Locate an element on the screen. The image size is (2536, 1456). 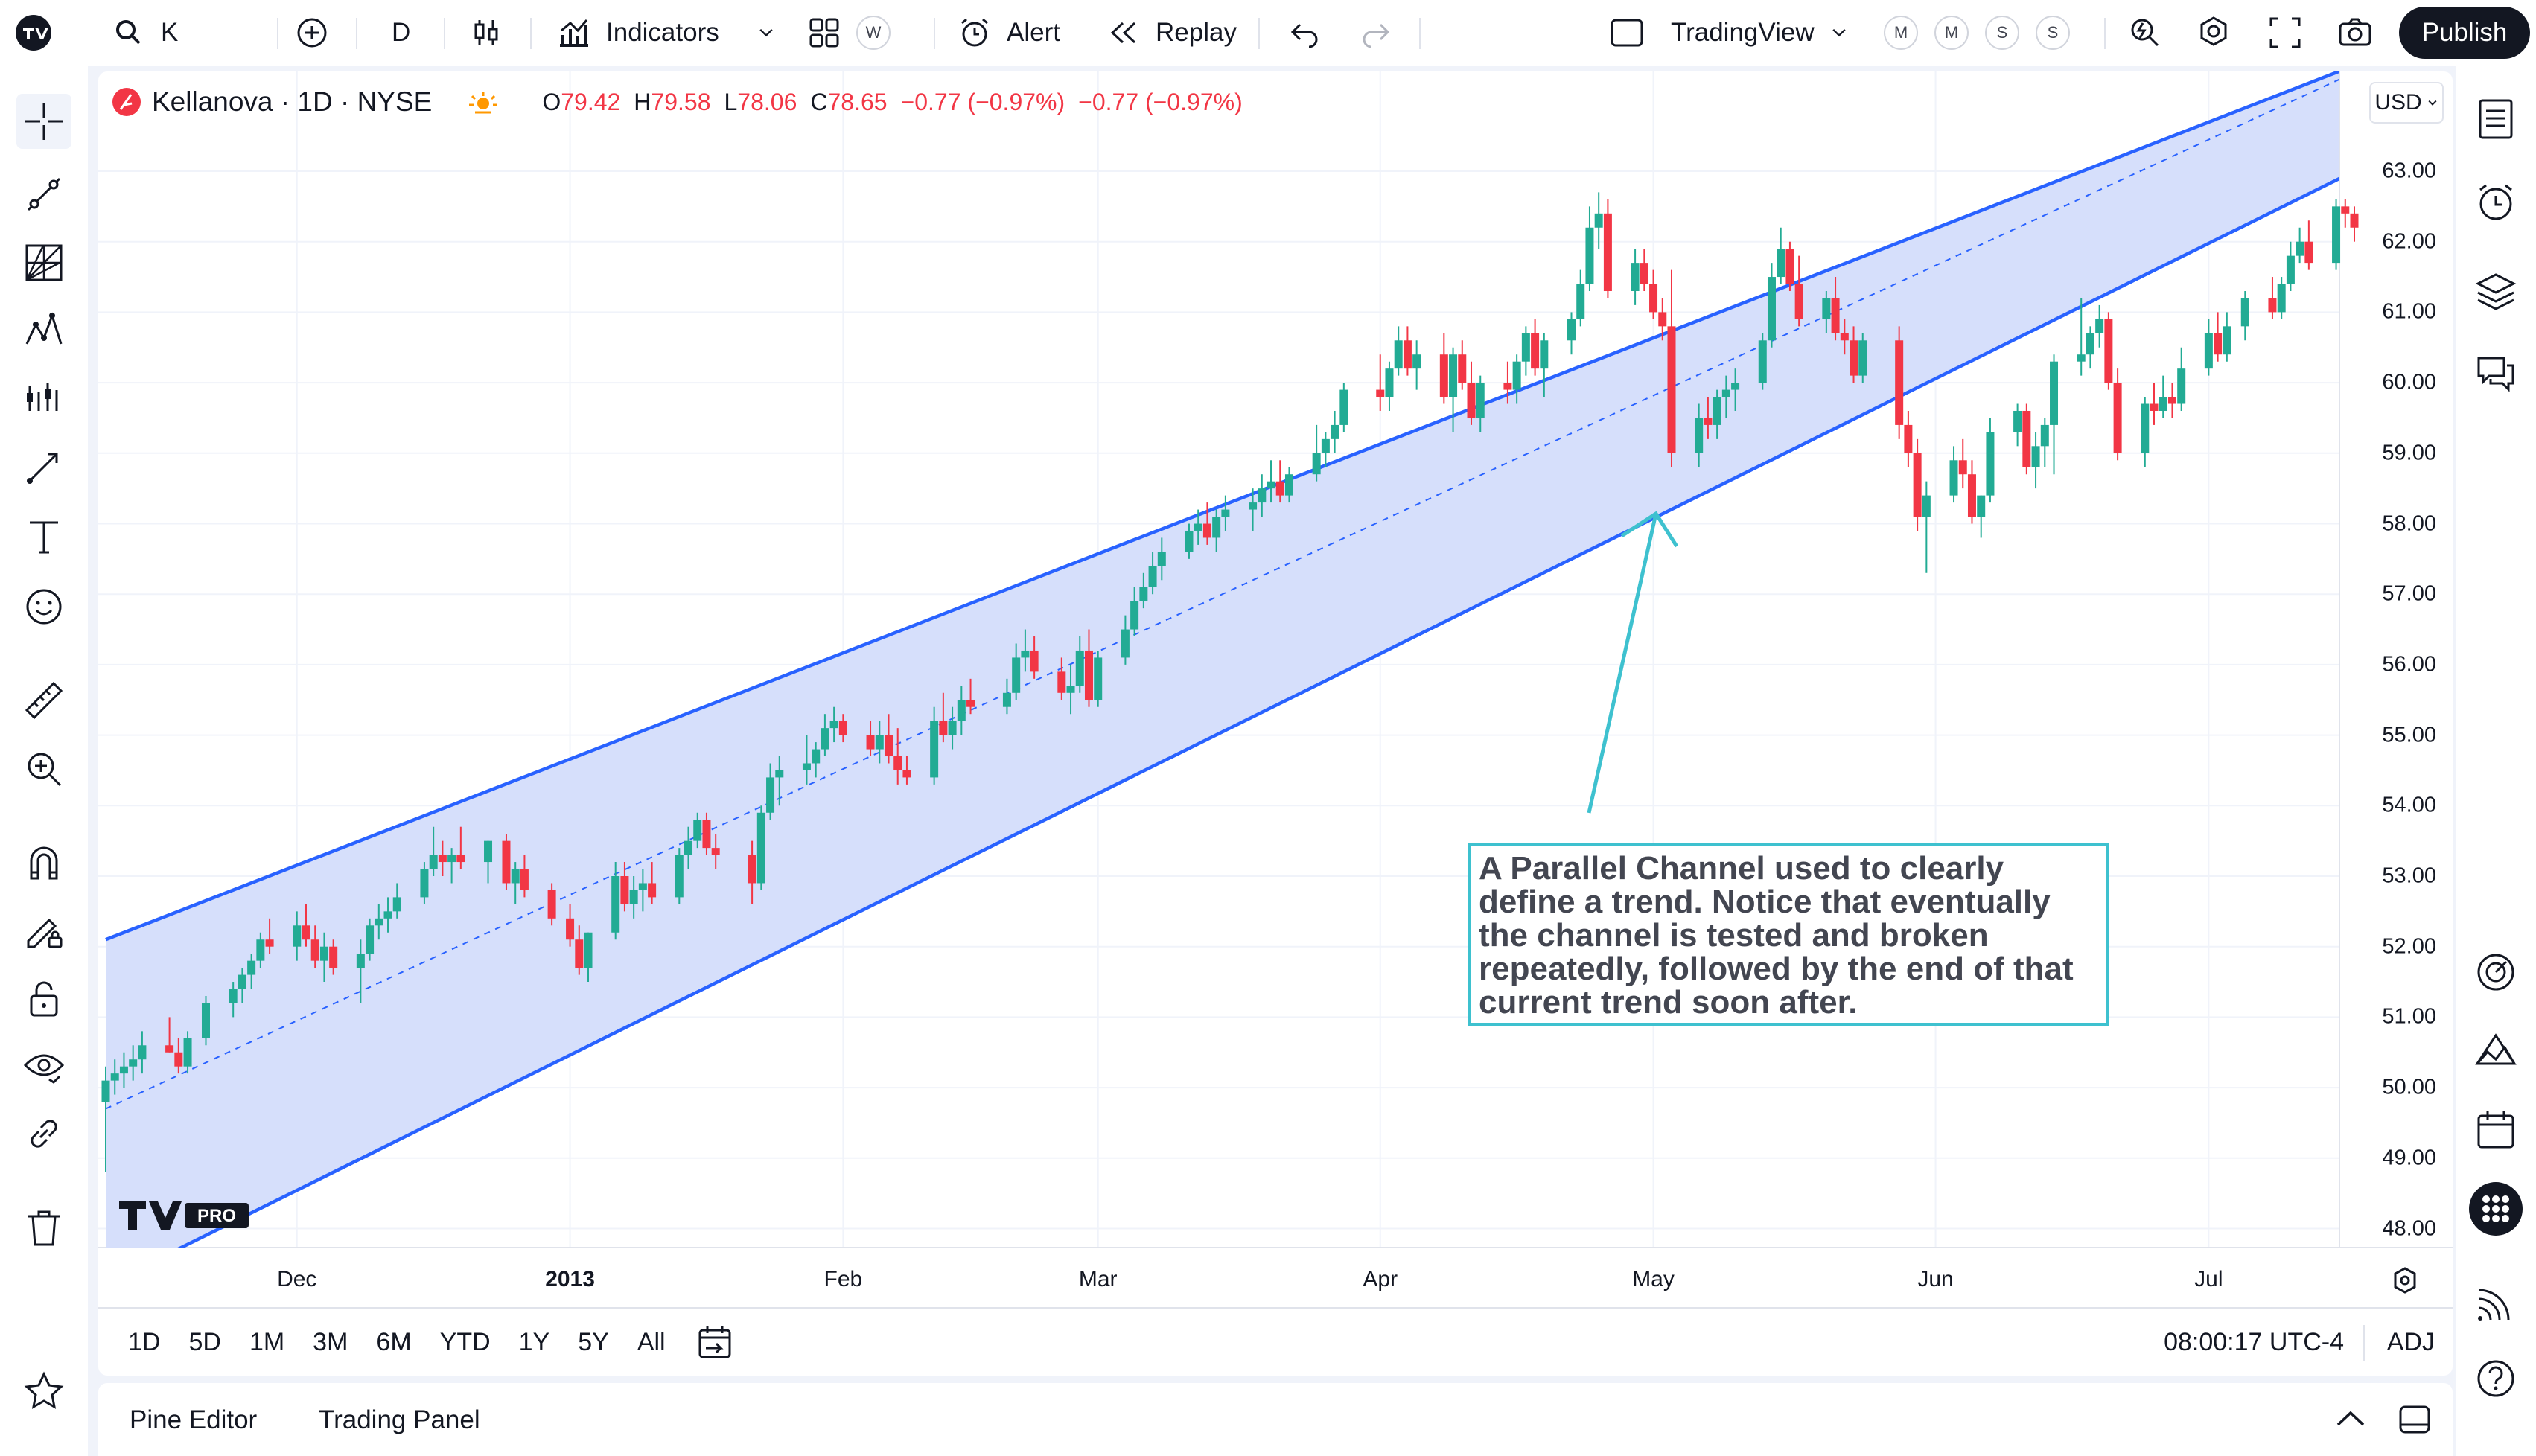
range-ytd: YTD is located at coordinates (465, 1341).